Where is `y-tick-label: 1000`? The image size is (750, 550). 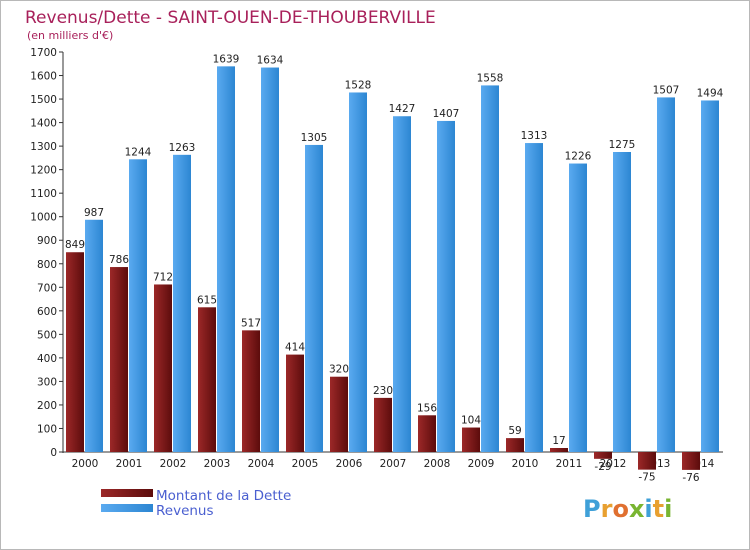
y-tick-label: 1000 is located at coordinates (43, 218).